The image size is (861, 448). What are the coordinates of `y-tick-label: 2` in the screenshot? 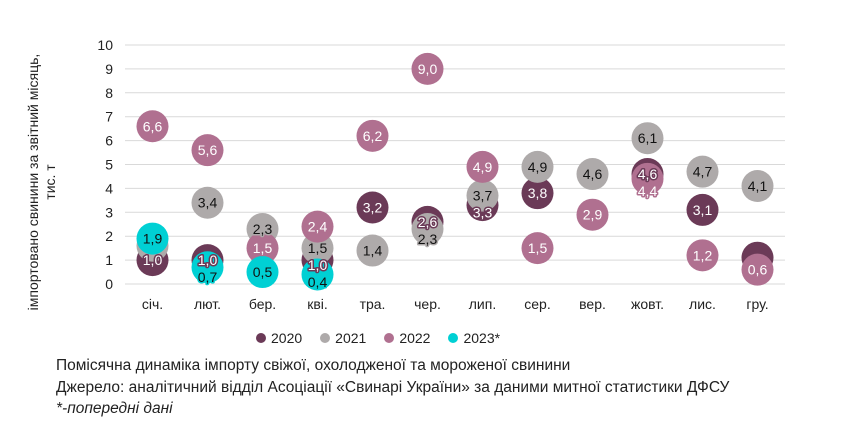 It's located at (109, 236).